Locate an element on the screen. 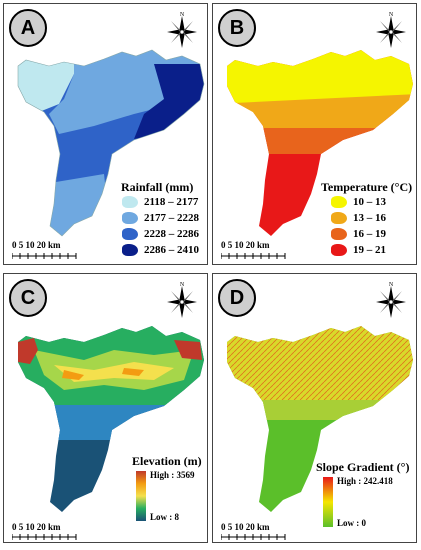 The width and height of the screenshot is (421, 550). panel-letter-a: A is located at coordinates (28, 28).